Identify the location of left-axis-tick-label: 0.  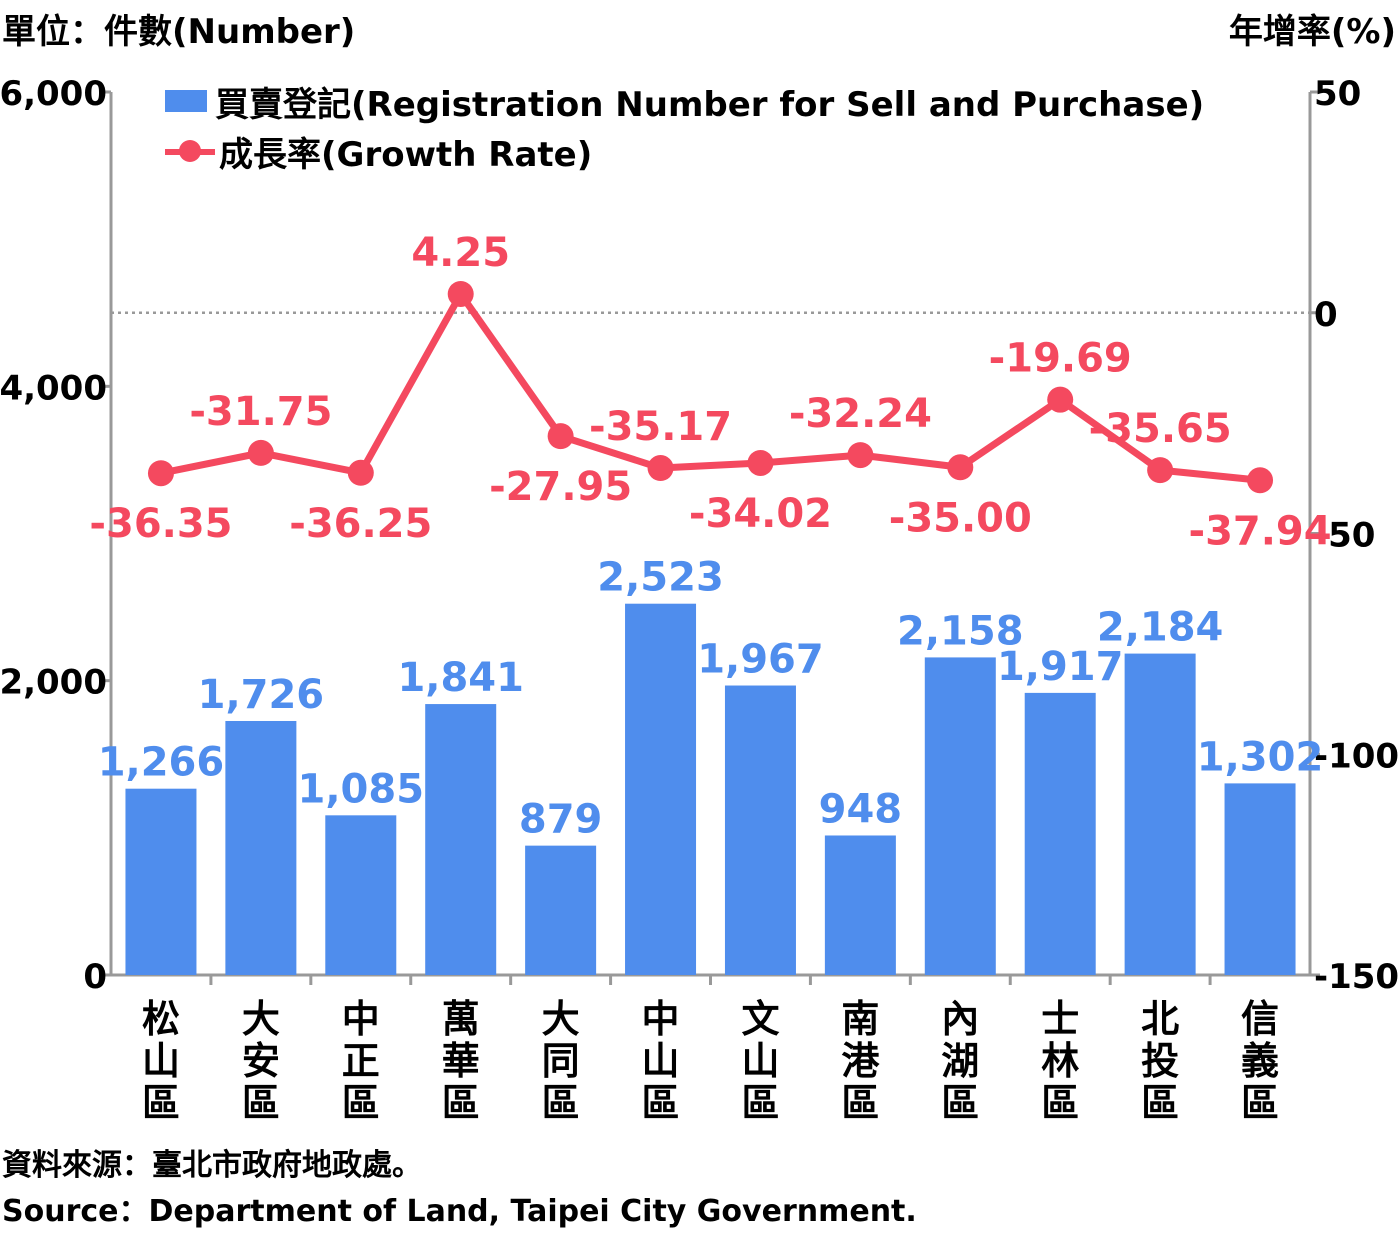
(95, 977).